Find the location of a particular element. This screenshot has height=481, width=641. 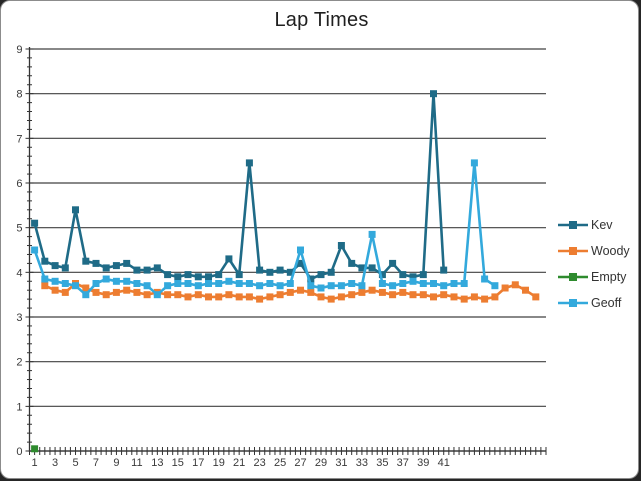

legend-item-geoff: Geoff is located at coordinates (593, 303).